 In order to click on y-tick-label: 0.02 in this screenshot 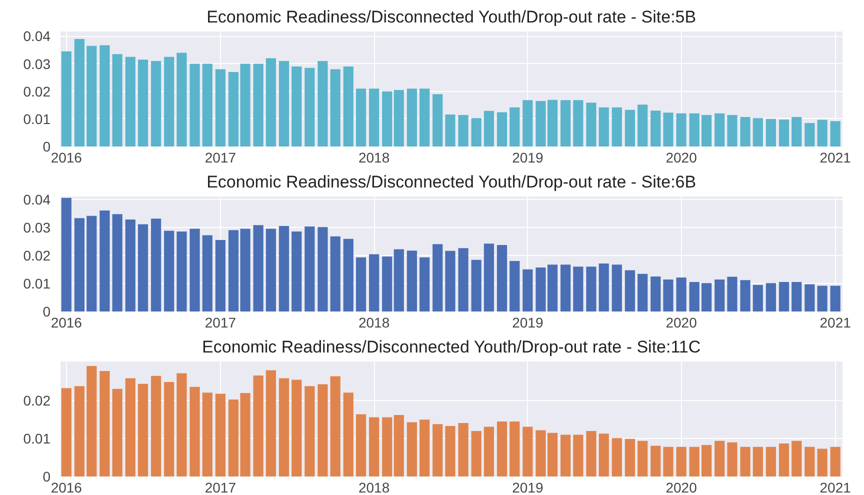, I will do `click(37, 91)`.